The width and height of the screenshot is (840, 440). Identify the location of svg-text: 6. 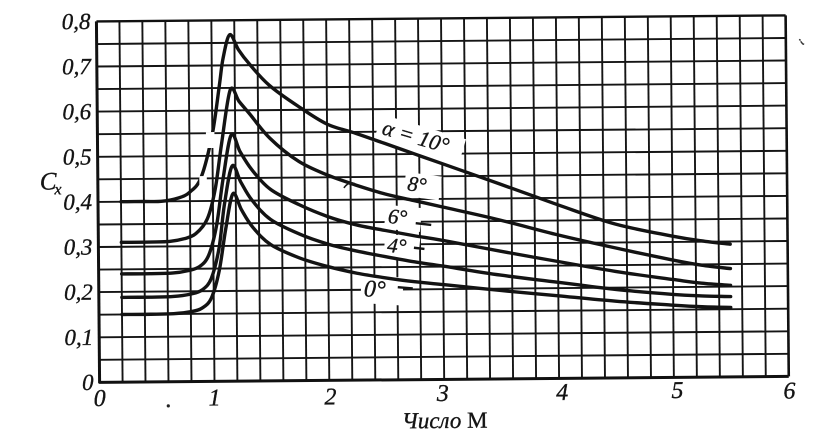
(789, 391).